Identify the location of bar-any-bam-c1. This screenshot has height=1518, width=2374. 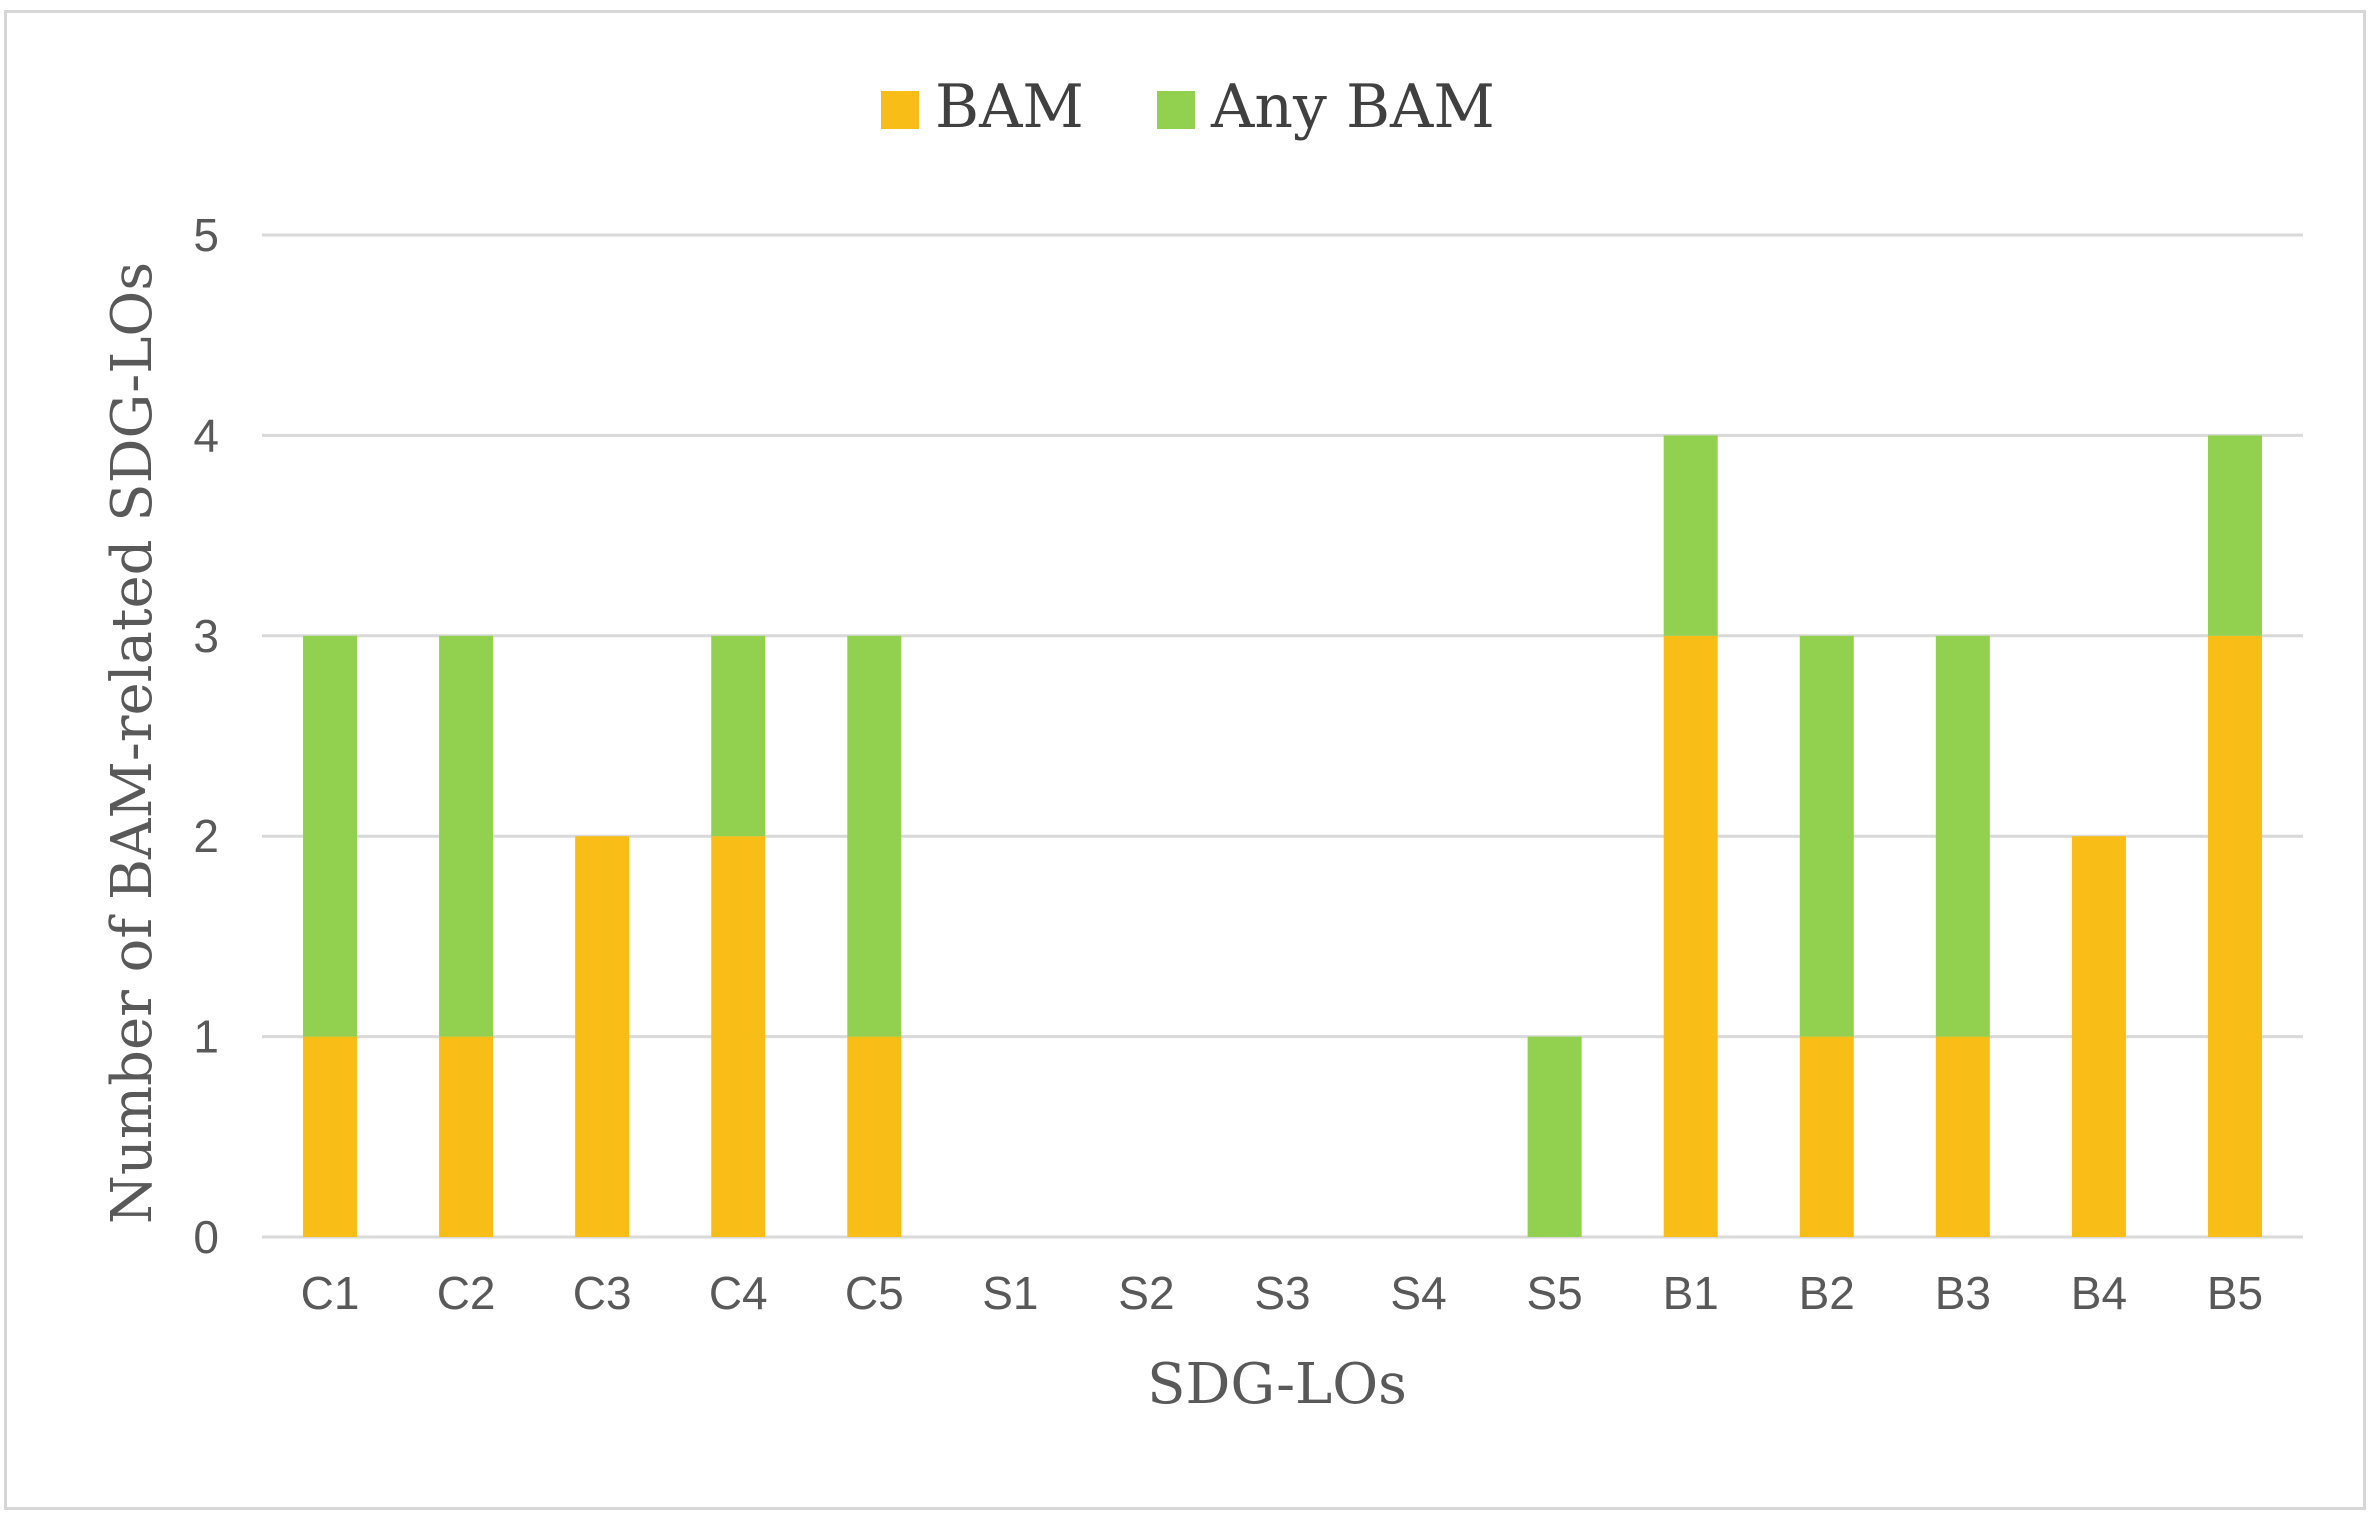
(330, 836).